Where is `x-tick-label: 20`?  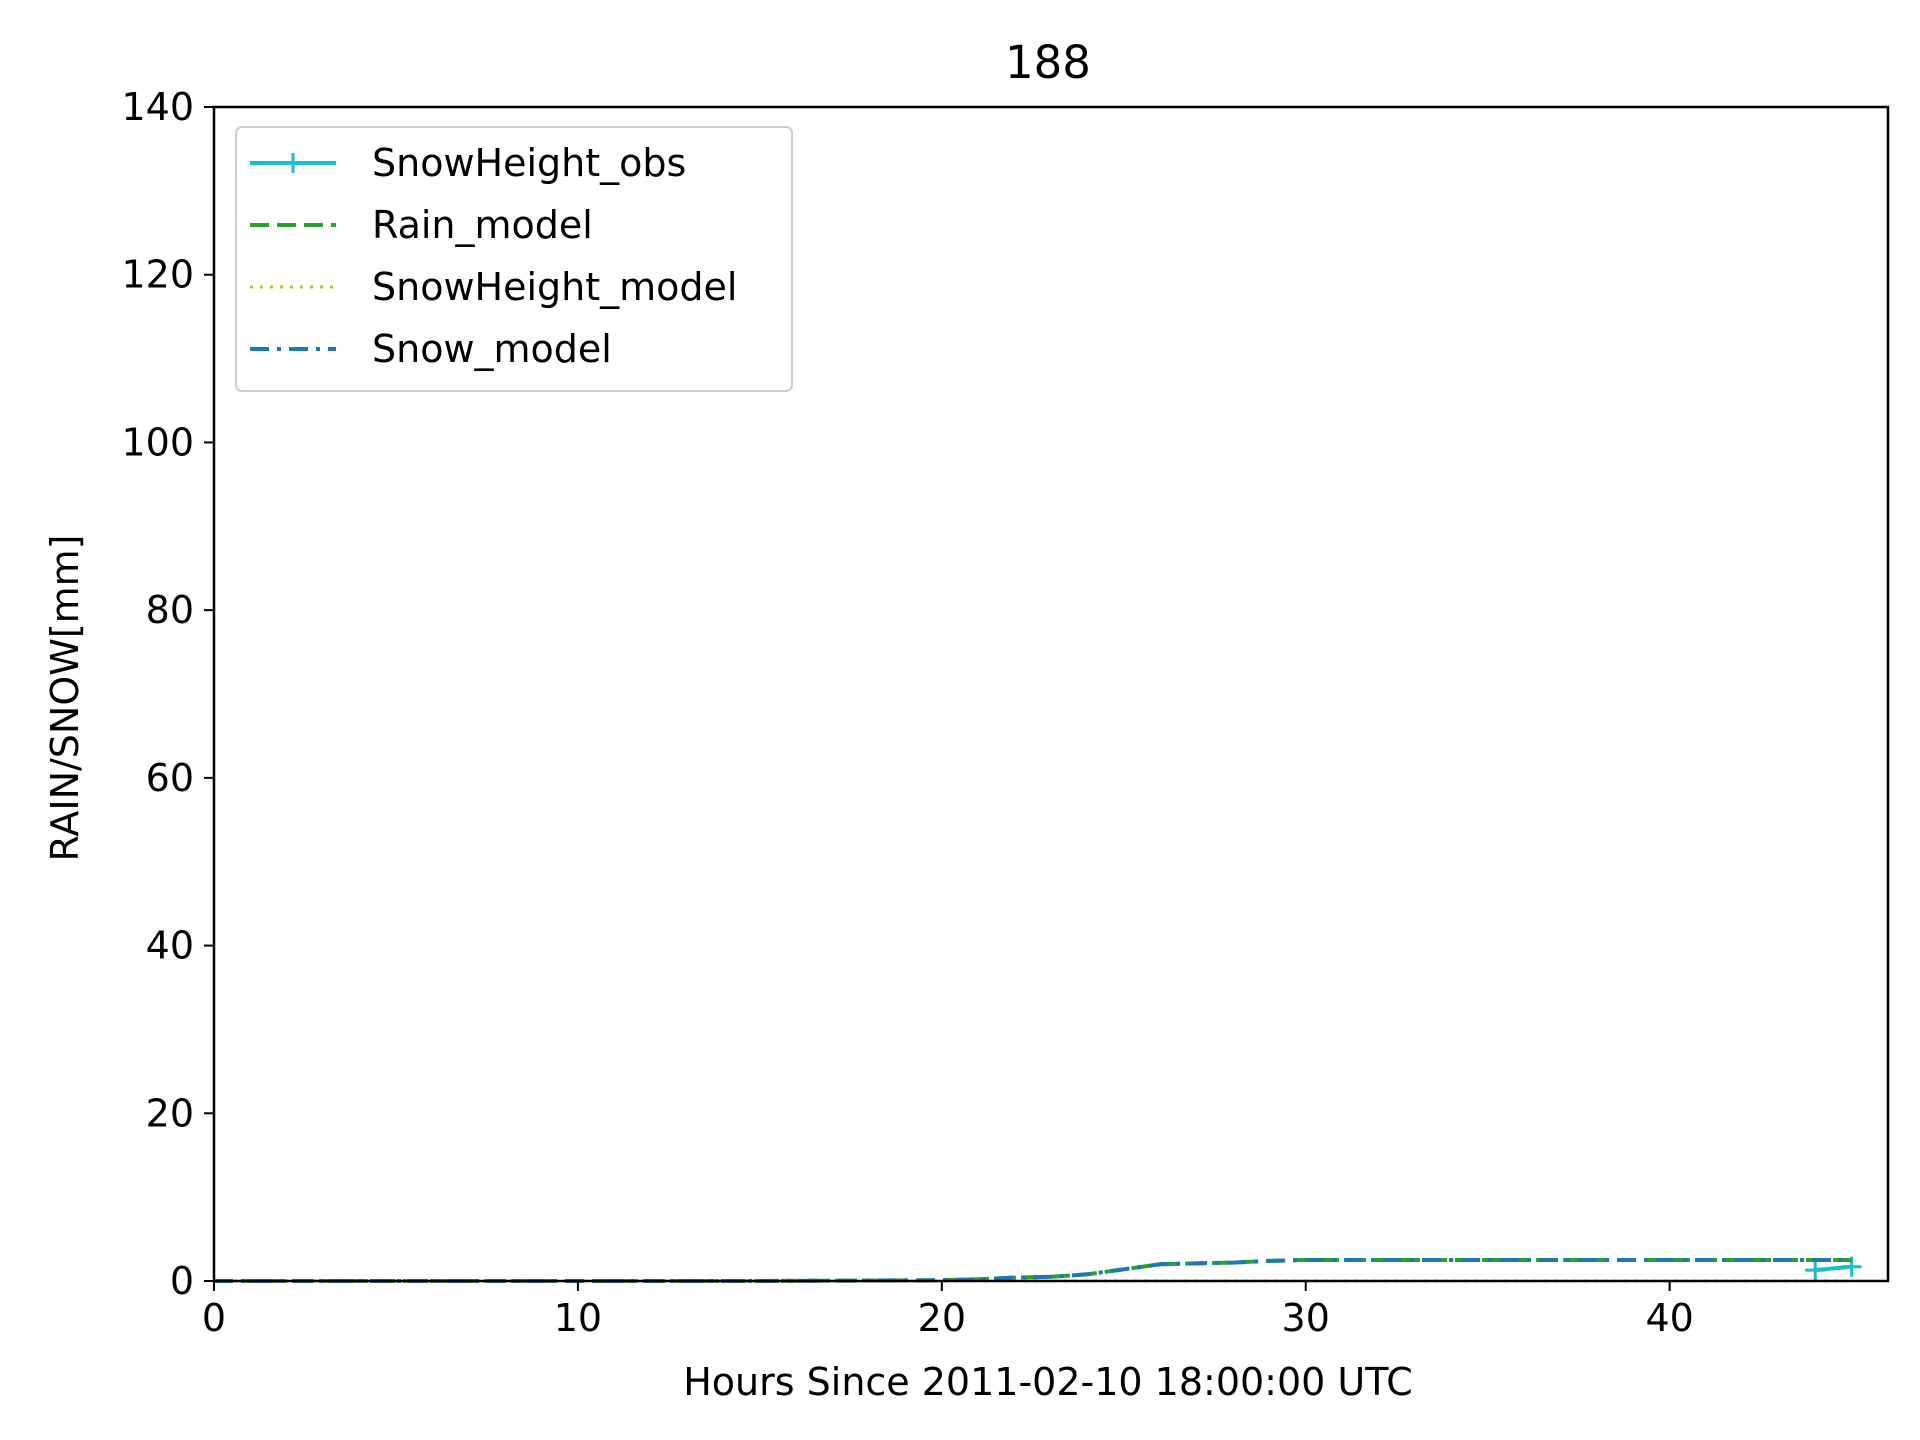 x-tick-label: 20 is located at coordinates (942, 1318).